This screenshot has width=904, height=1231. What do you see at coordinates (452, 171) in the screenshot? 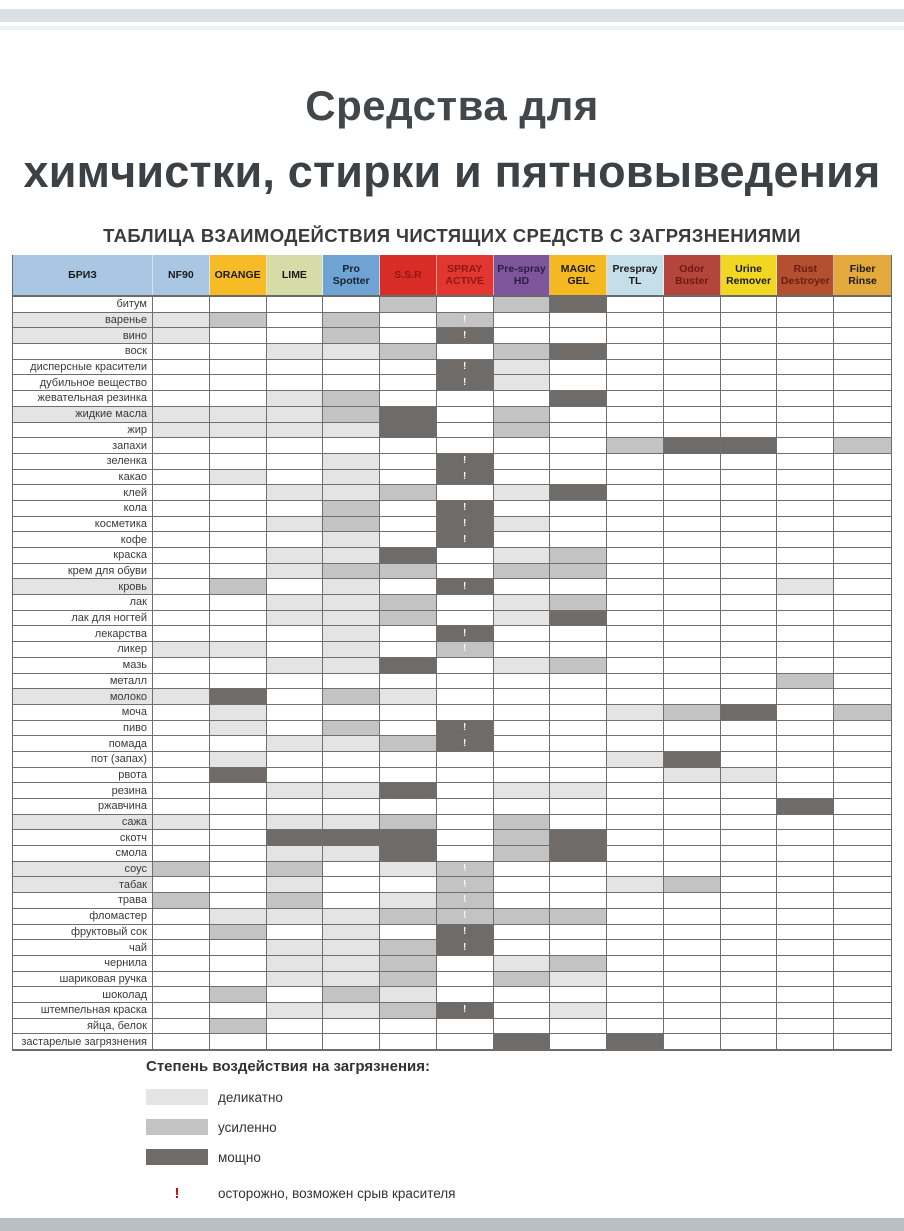
I see `page-title-line2: химчистки, стирки и пятновыведения` at bounding box center [452, 171].